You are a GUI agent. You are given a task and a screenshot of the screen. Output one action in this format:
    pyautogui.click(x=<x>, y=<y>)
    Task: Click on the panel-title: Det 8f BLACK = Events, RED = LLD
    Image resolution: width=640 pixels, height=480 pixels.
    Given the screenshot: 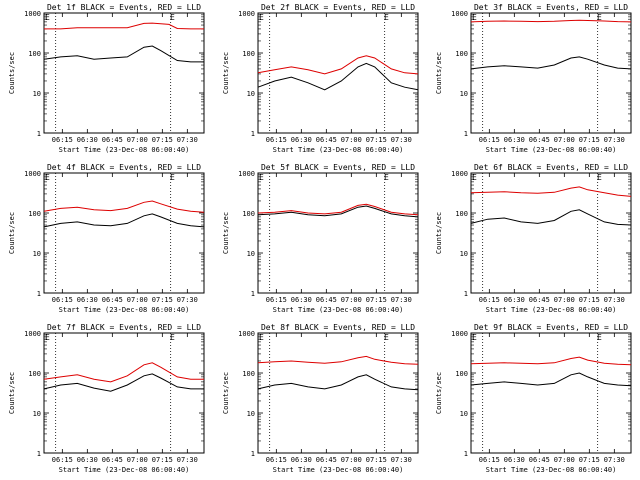 What is the action you would take?
    pyautogui.click(x=338, y=327)
    